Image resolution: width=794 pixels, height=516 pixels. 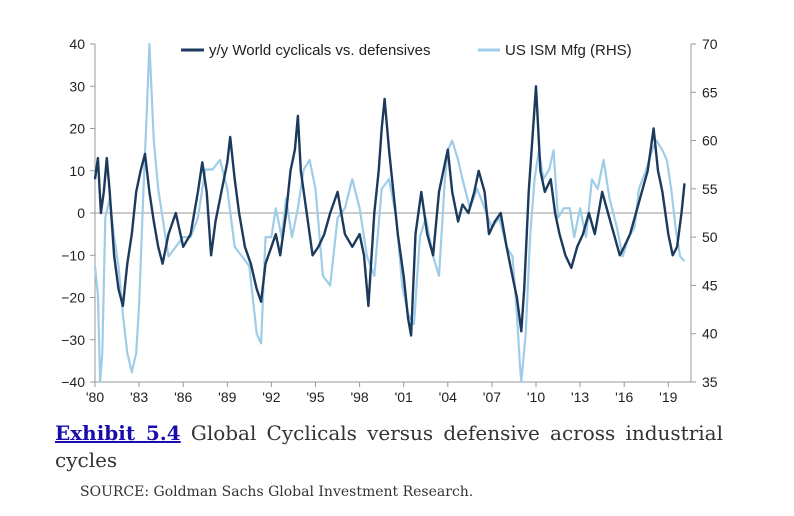 I want to click on right-tick-label: 70, so click(x=710, y=44).